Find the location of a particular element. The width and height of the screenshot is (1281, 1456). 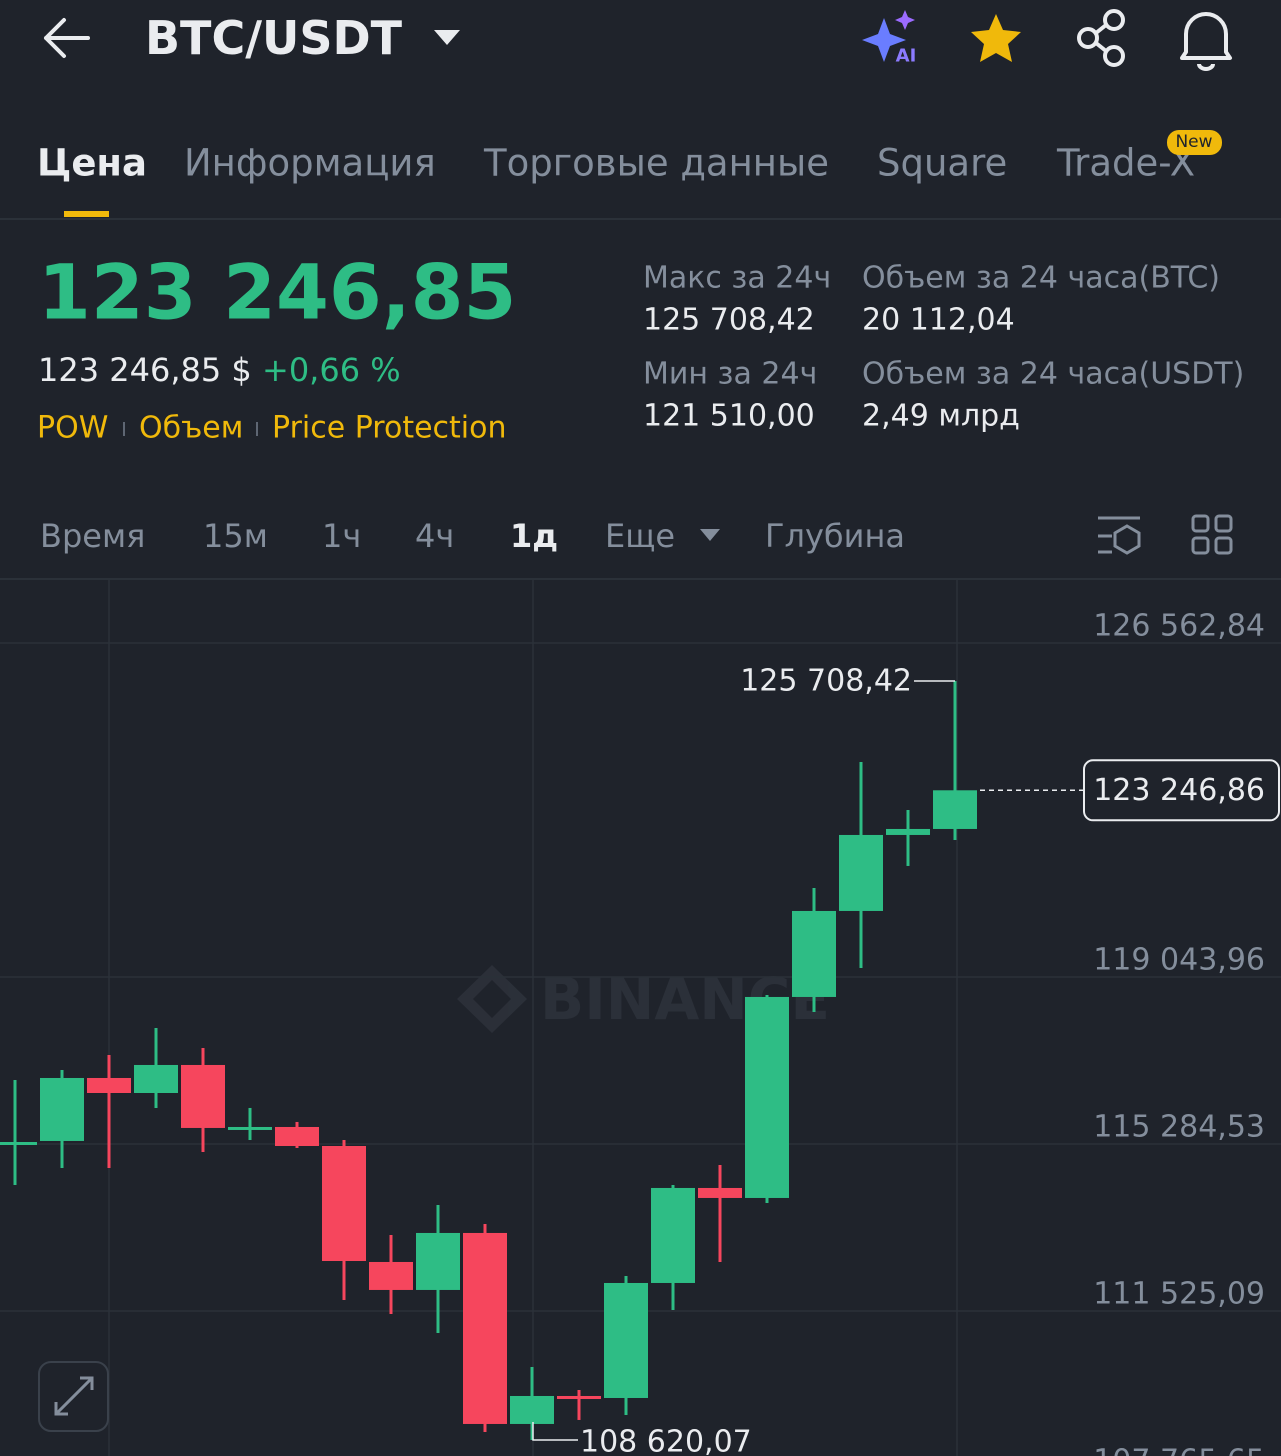

ai-button: AI is located at coordinates (889, 38).